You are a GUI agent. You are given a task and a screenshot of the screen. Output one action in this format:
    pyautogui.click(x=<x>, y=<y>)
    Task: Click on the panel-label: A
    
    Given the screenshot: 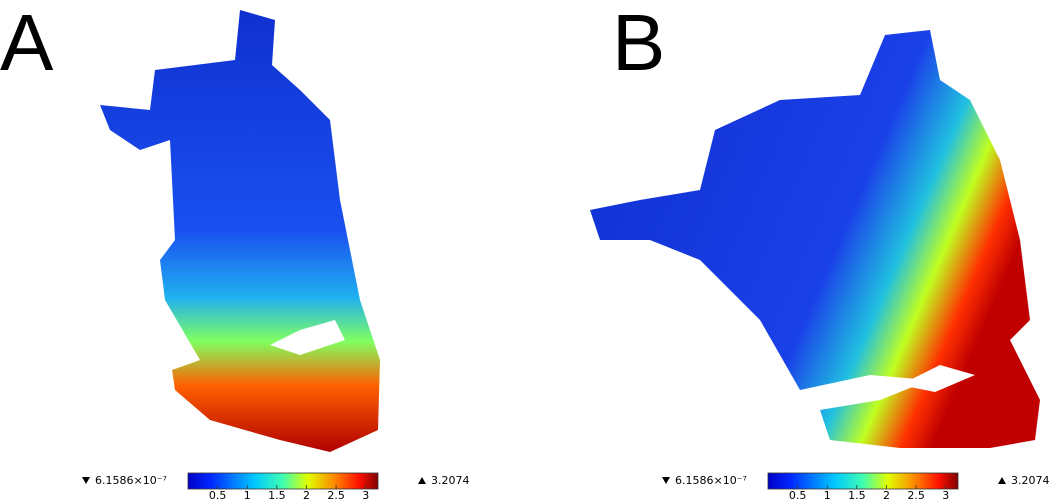 What is the action you would take?
    pyautogui.click(x=27, y=43)
    